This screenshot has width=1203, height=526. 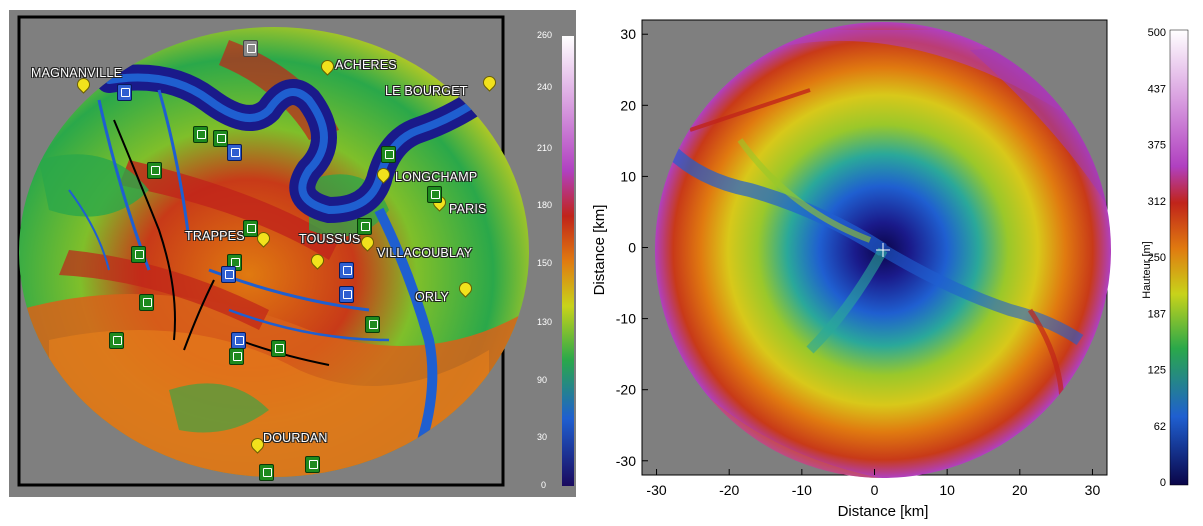 I want to click on x-tick-label: -20, so click(x=729, y=490).